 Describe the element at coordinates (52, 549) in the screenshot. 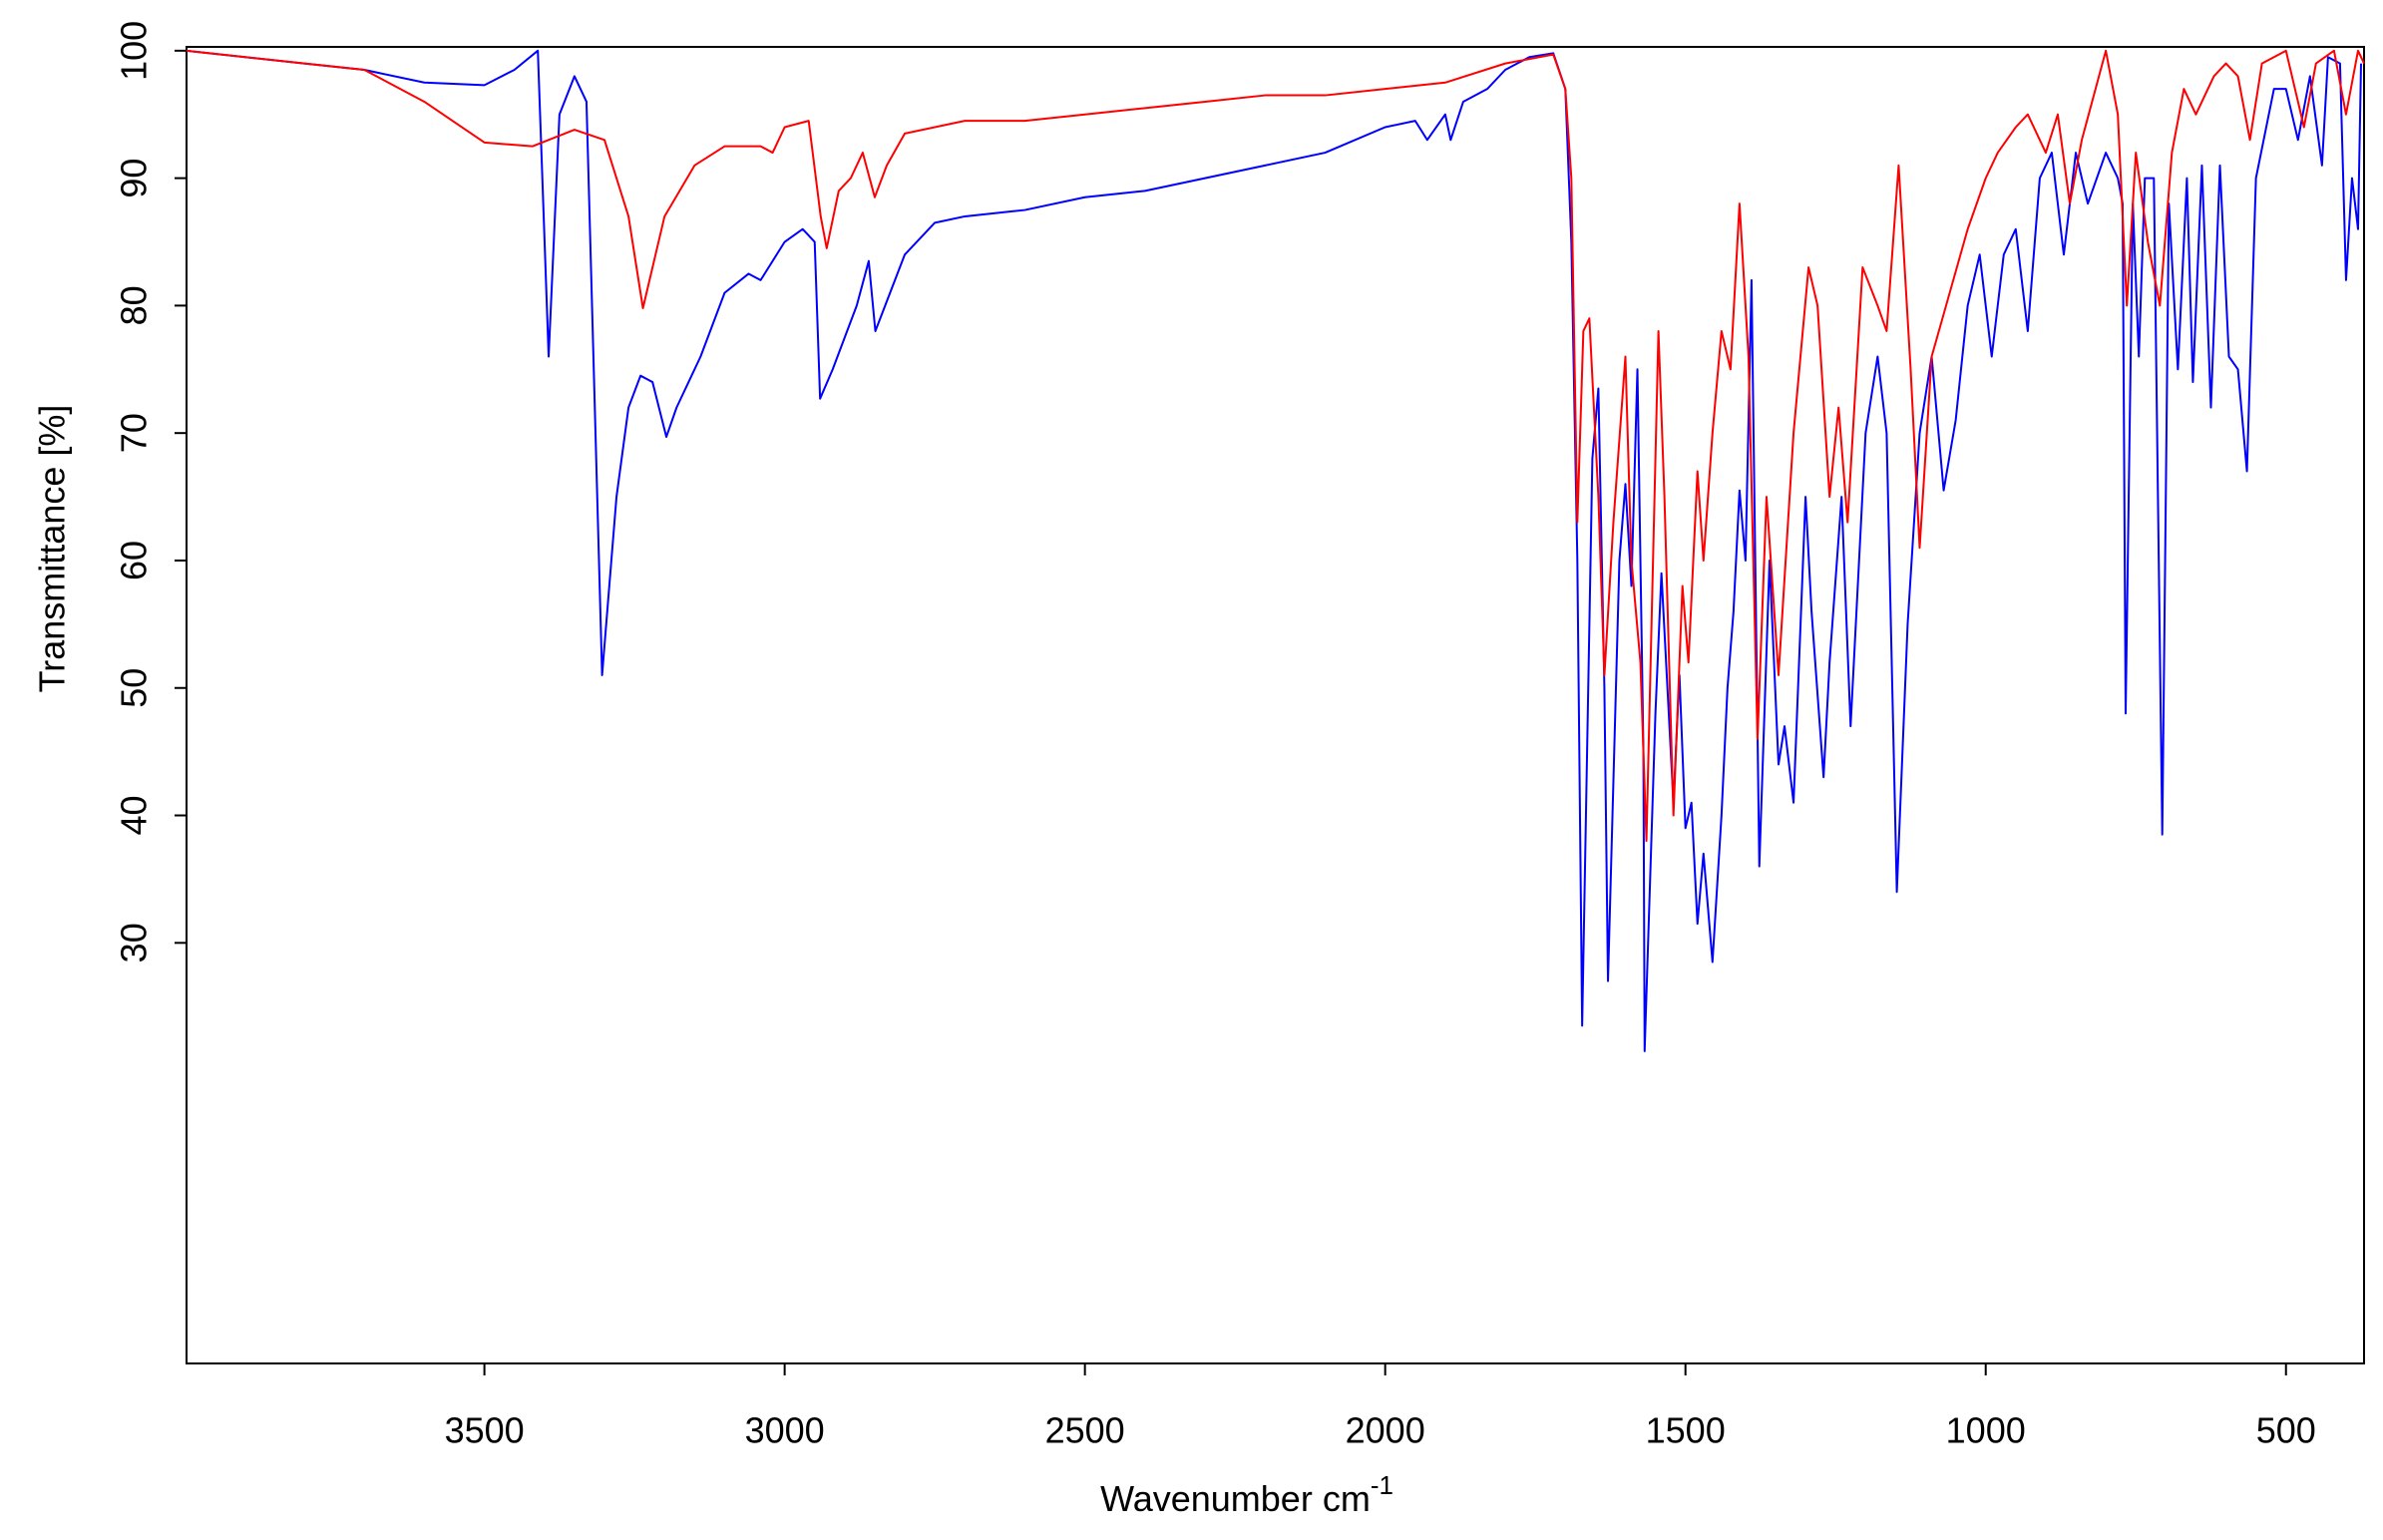

I see `y-axis-label: Transmittance [%]` at that location.